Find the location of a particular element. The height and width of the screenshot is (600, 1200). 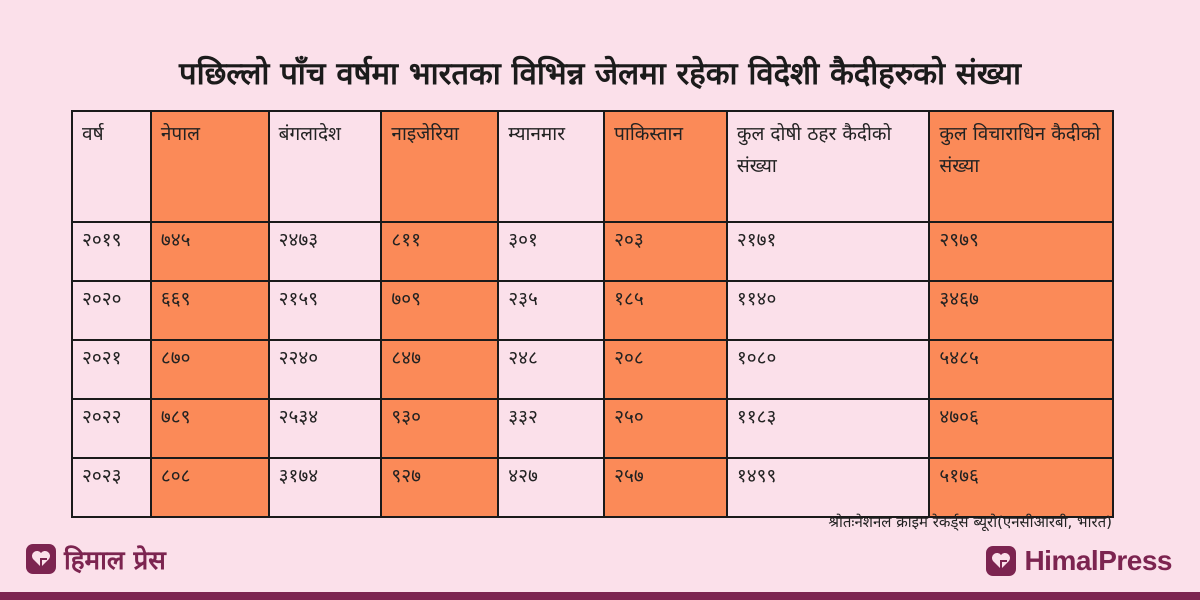

cell-nigeria: ९३० is located at coordinates (440, 428).